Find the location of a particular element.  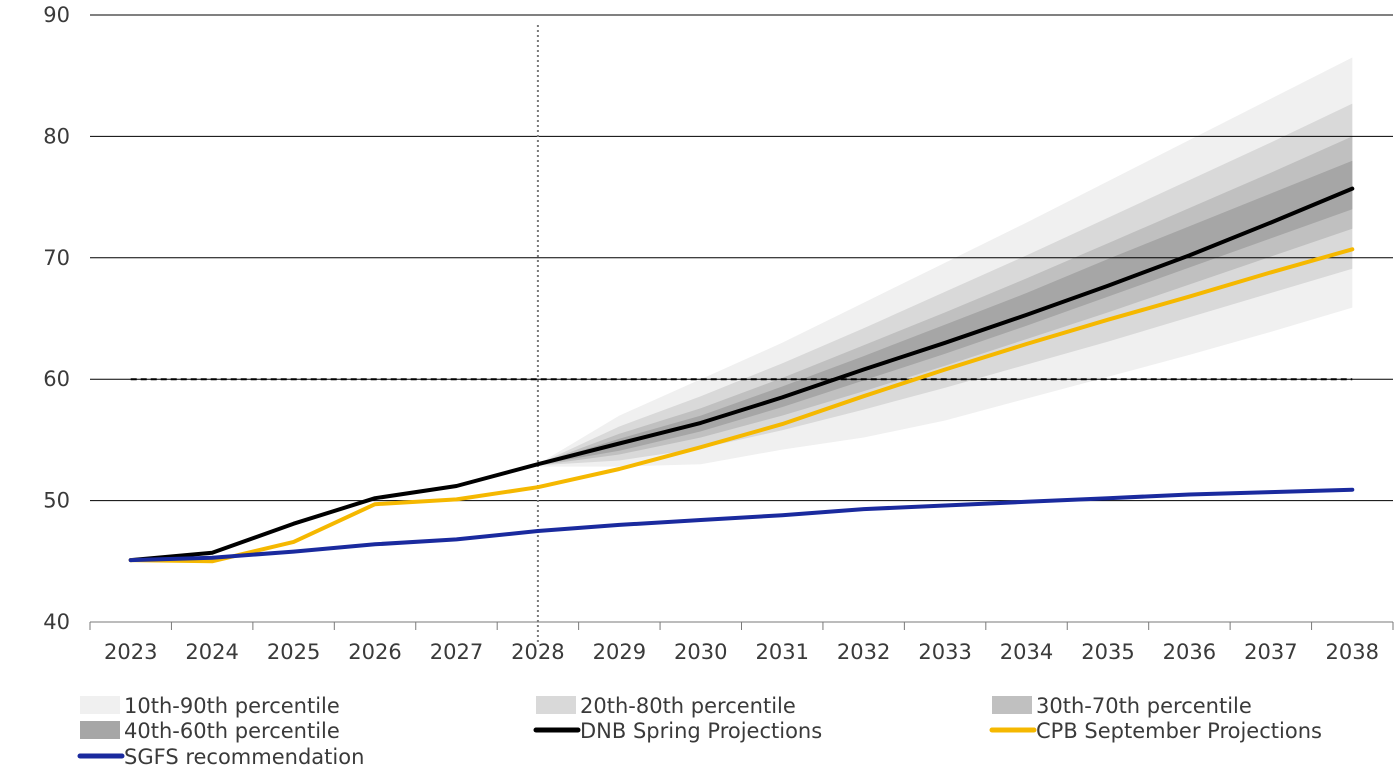

y-tick-label: 60 is located at coordinates (56, 379).